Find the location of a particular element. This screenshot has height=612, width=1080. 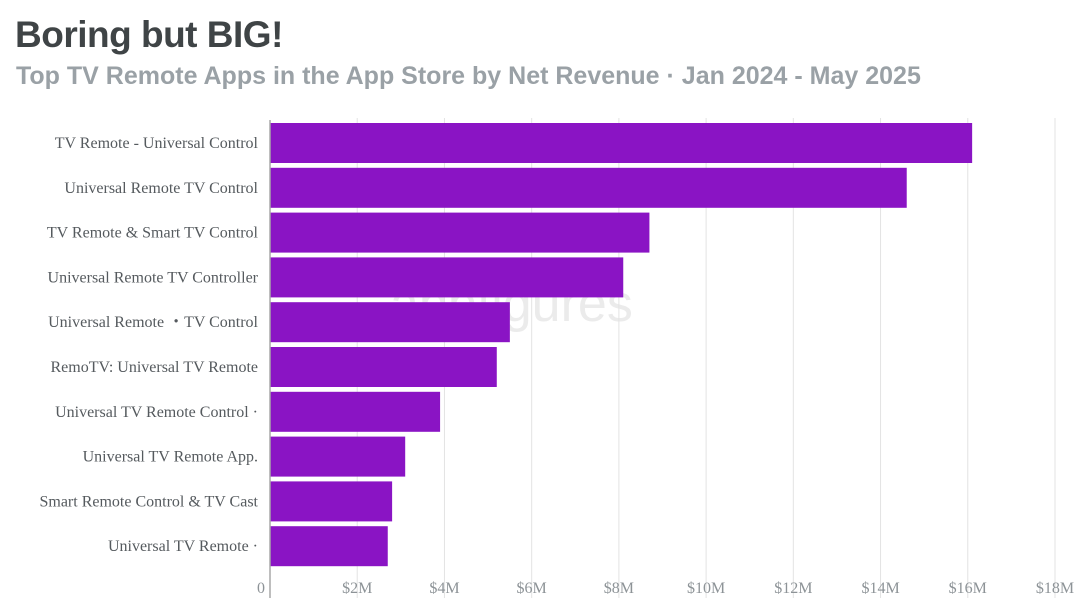

x-tick-label: $14M is located at coordinates (880, 588).